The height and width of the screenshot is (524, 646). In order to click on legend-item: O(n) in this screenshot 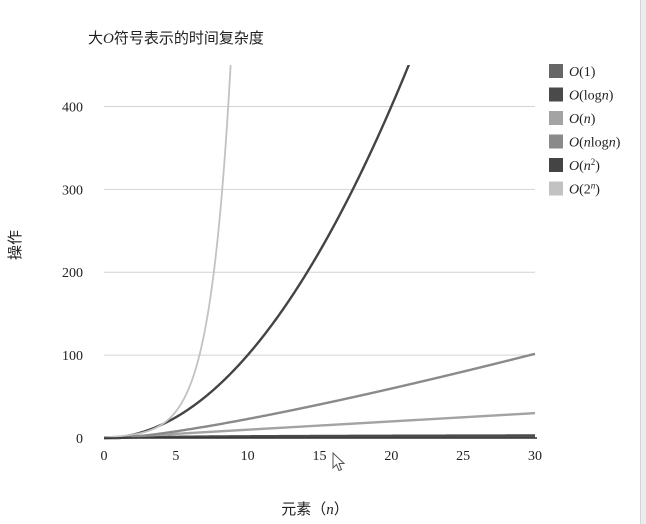, I will do `click(572, 119)`.